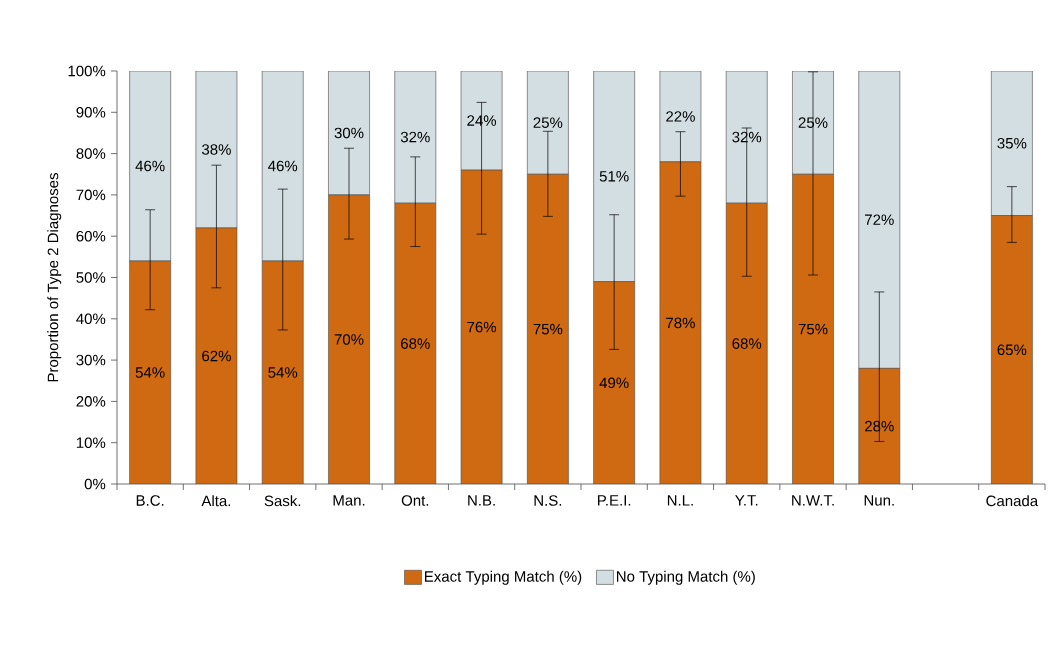 This screenshot has height=646, width=1063. What do you see at coordinates (216, 501) in the screenshot?
I see `x-tick-label: Alta.` at bounding box center [216, 501].